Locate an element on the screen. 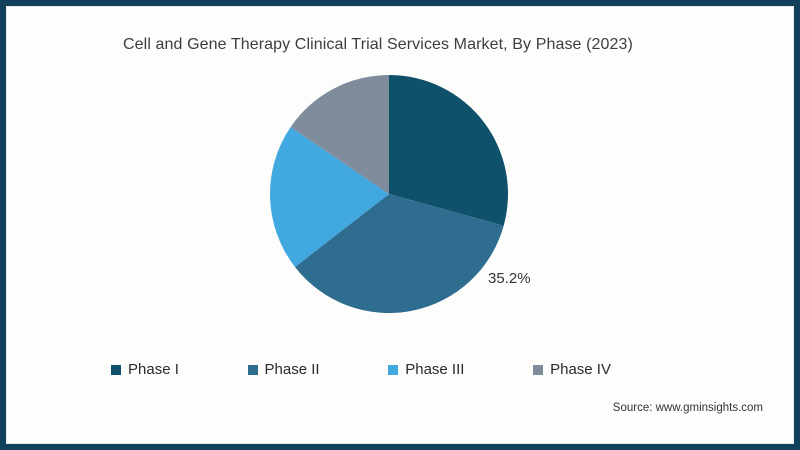 This screenshot has width=800, height=450. legend-item-phase-iv: Phase IV is located at coordinates (572, 369).